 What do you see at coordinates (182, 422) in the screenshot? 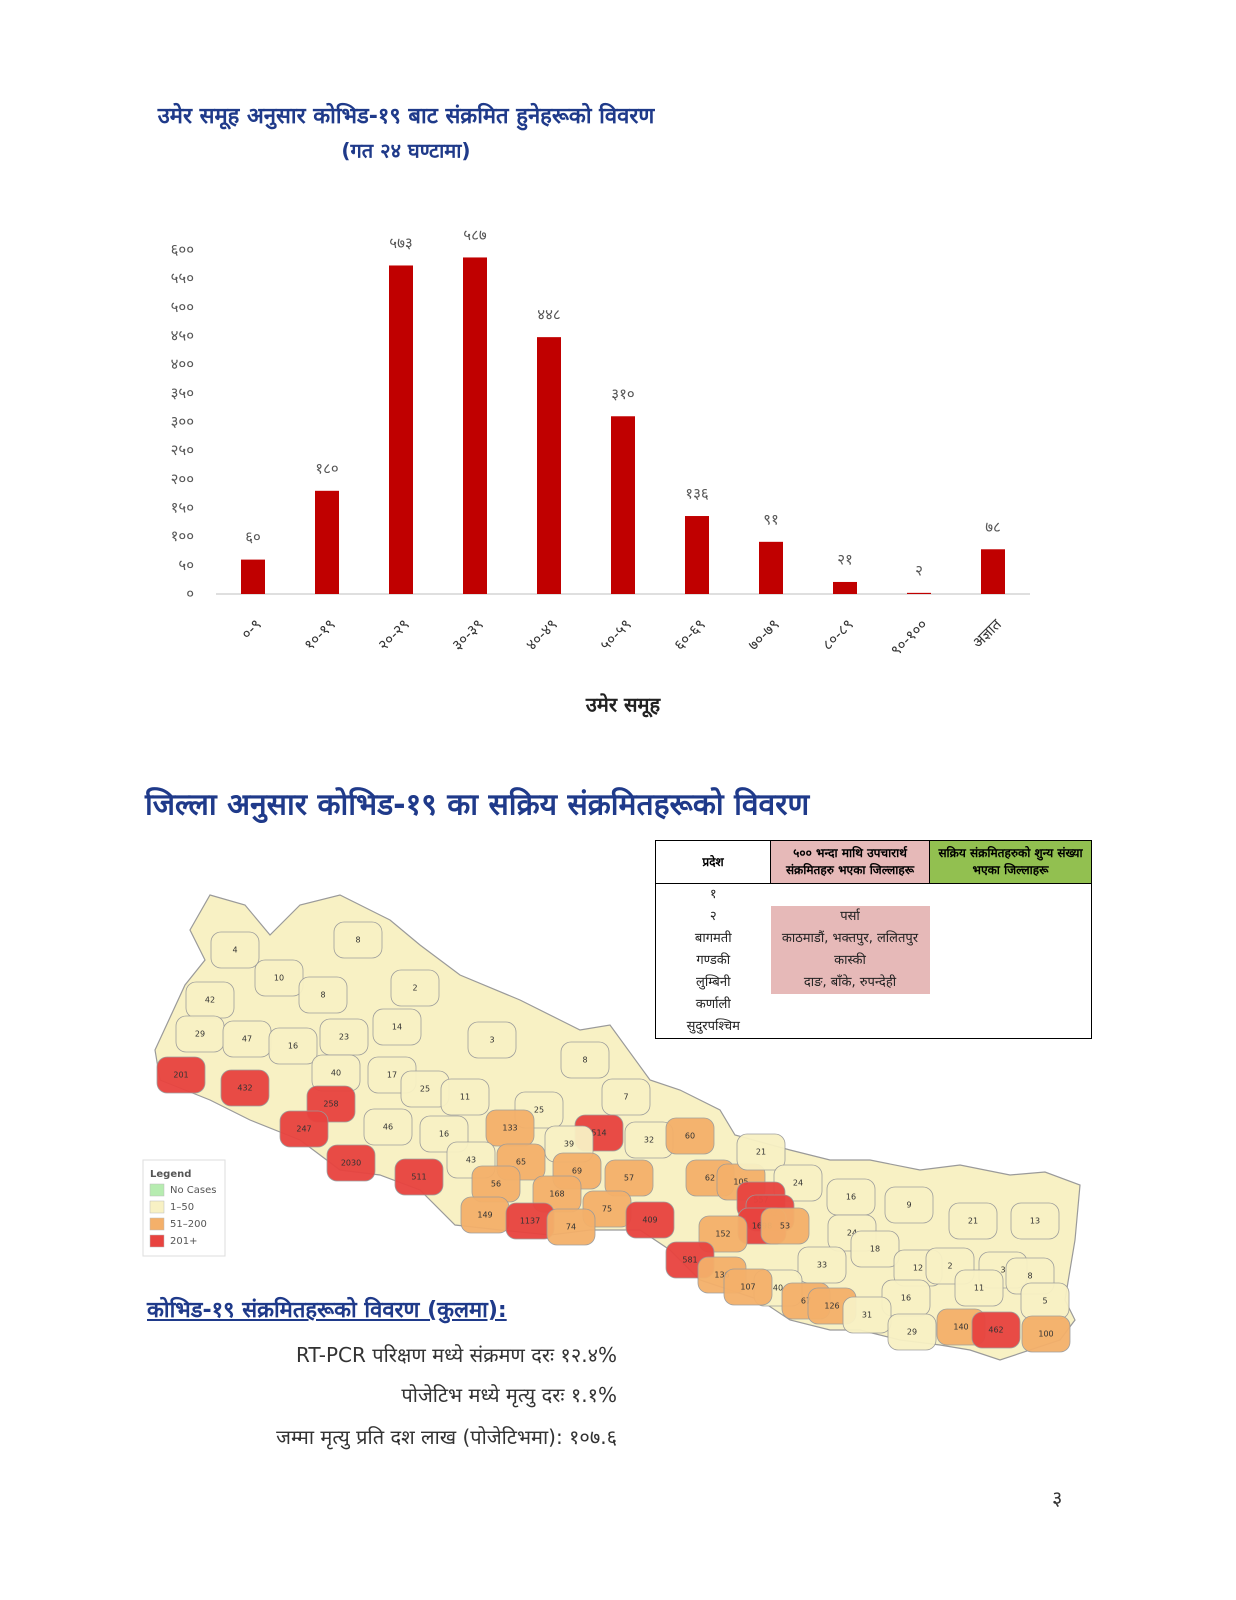
I see `y-tick-label: ३००` at bounding box center [182, 422].